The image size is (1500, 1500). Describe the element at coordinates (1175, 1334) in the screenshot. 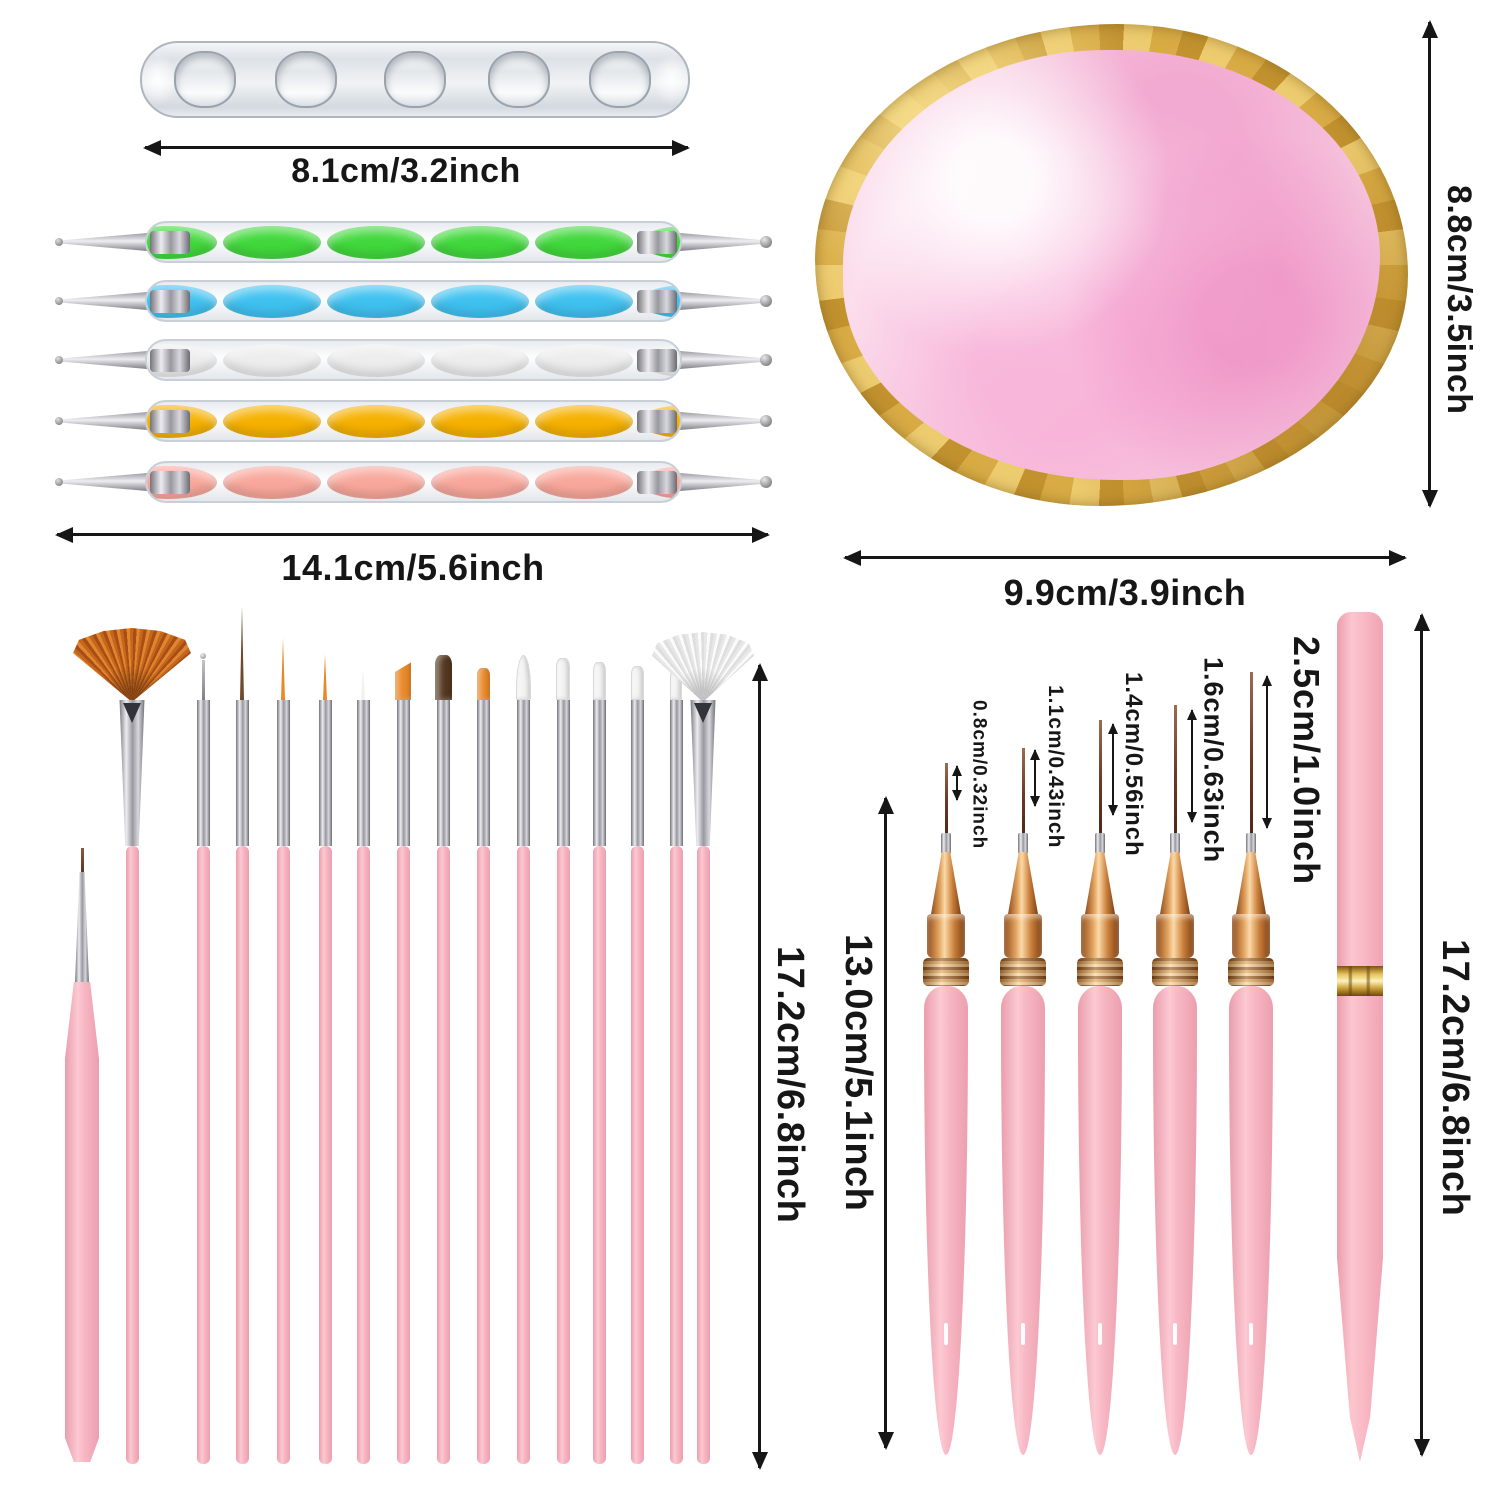

I see `liner-brush-4-handle-highlight` at that location.